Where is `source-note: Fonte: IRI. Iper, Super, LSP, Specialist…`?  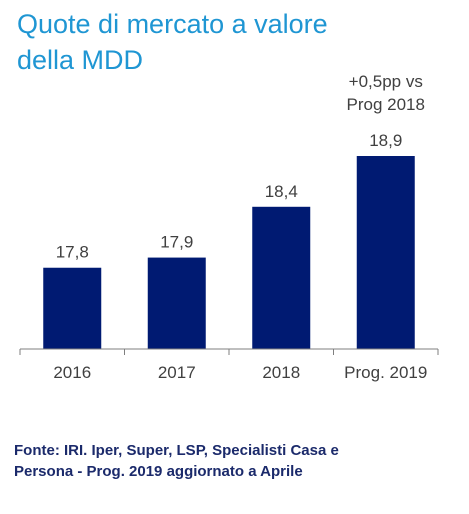
source-note: Fonte: IRI. Iper, Super, LSP, Specialist… is located at coordinates (234, 461).